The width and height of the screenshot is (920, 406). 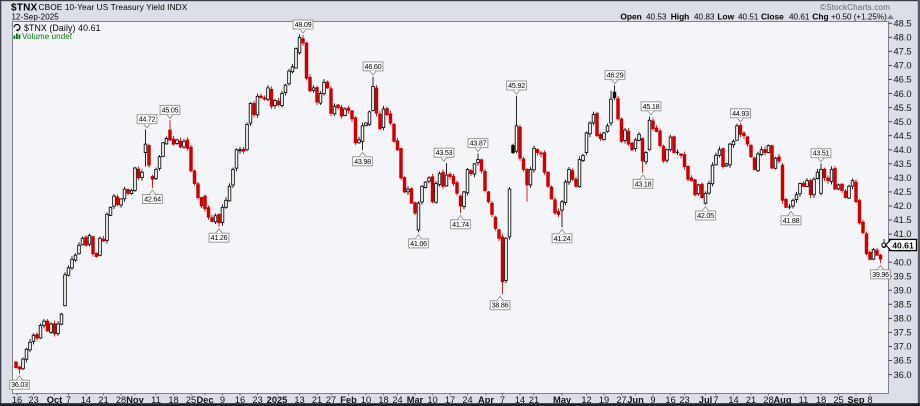 What do you see at coordinates (450, 400) in the screenshot?
I see `svg-text: 17` at bounding box center [450, 400].